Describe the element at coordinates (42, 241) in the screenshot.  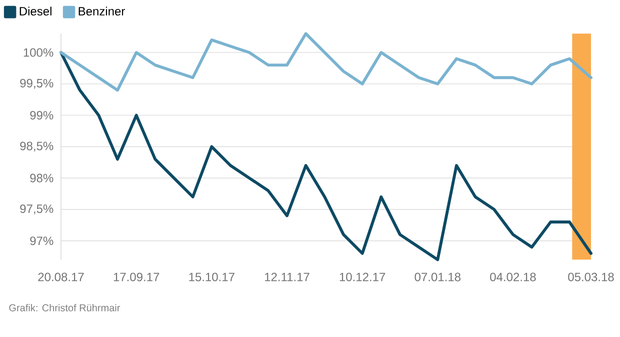
I see `y-tick-label: 97%` at that location.